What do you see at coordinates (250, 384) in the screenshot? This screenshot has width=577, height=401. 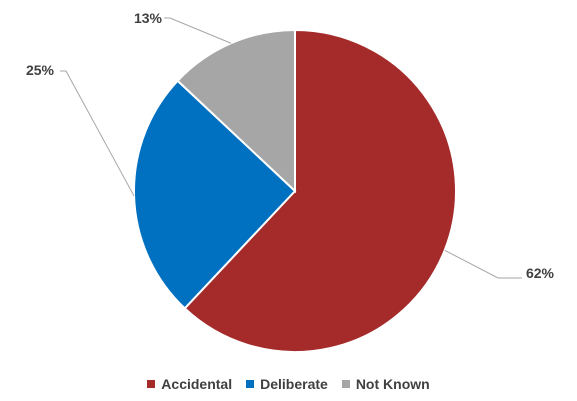 I see `legend-swatch-deliberate` at bounding box center [250, 384].